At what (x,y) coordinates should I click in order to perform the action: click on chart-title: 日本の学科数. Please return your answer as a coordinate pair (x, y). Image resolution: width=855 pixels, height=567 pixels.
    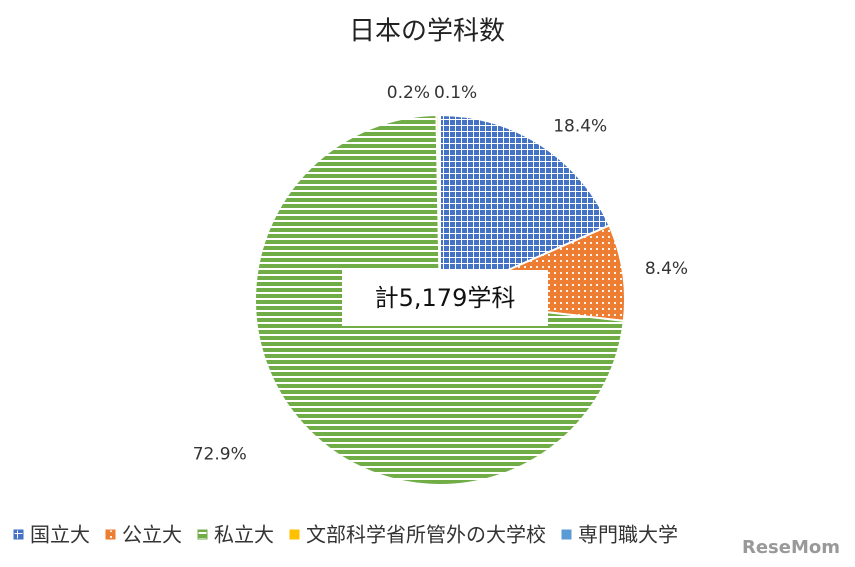
    Looking at the image, I should click on (427, 32).